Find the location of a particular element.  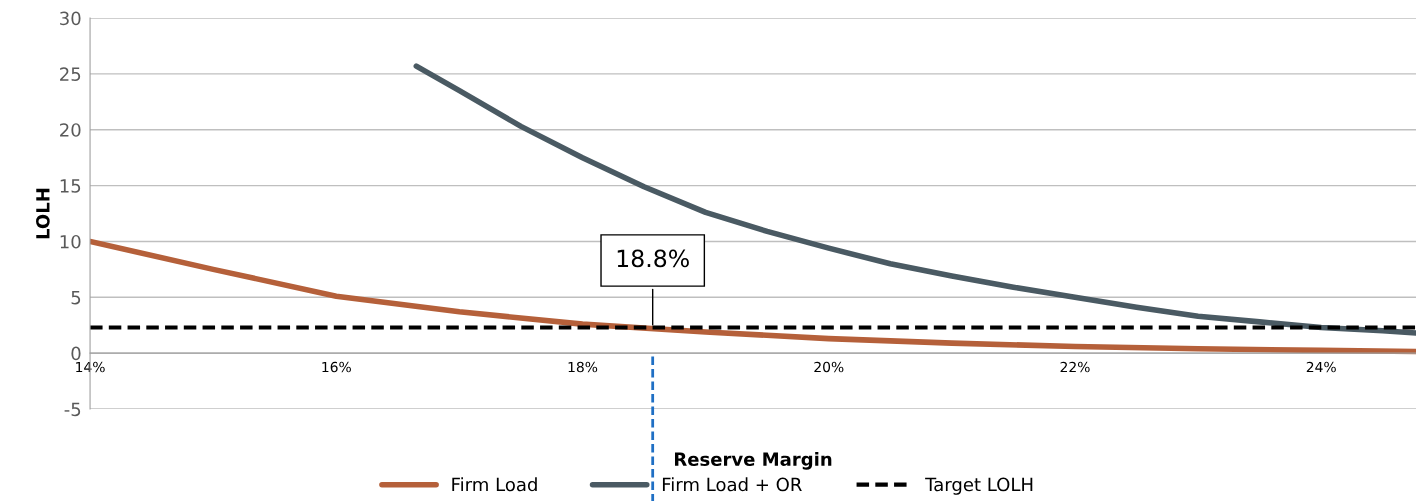

y-axis-title: LOLH is located at coordinates (43, 213).